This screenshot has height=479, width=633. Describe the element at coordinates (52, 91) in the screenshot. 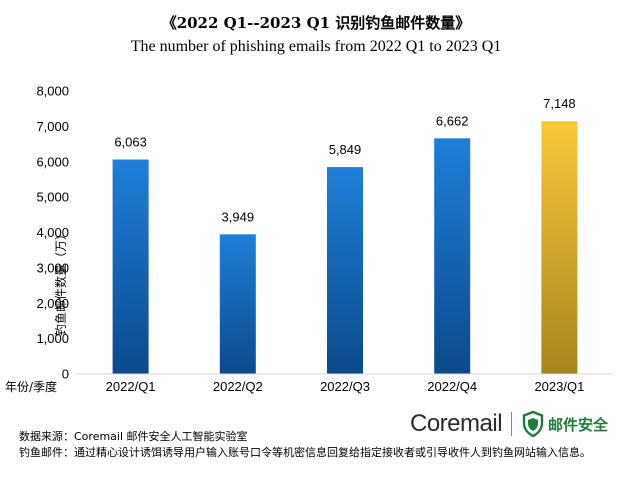

I see `y-tick-label: 8,000` at that location.